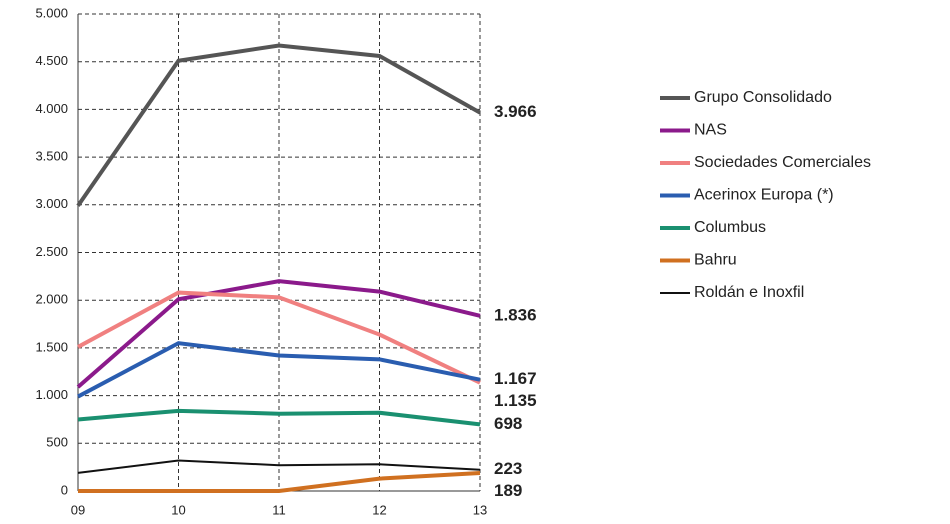 This screenshot has width=950, height=524. Describe the element at coordinates (749, 292) in the screenshot. I see `legend-label: Roldán e Inoxfil` at that location.